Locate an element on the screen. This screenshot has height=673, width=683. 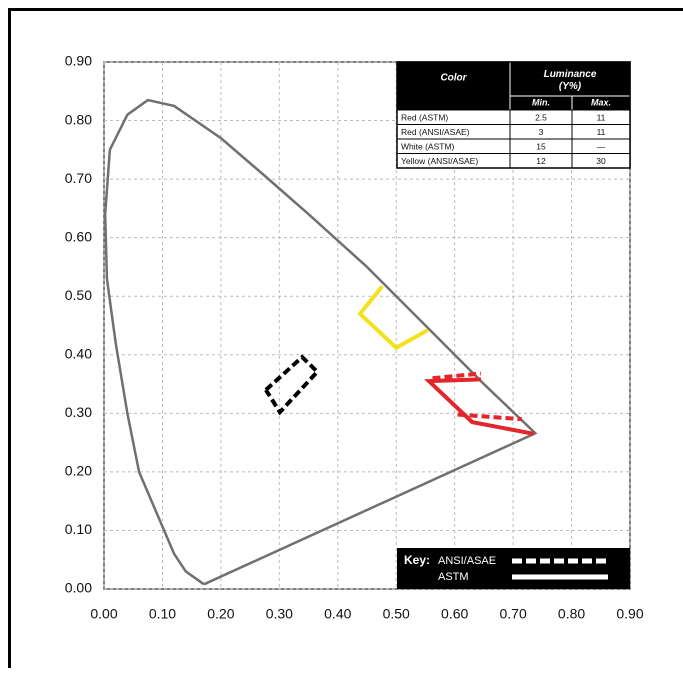
x-tick-label: 0.90 is located at coordinates (629, 614).